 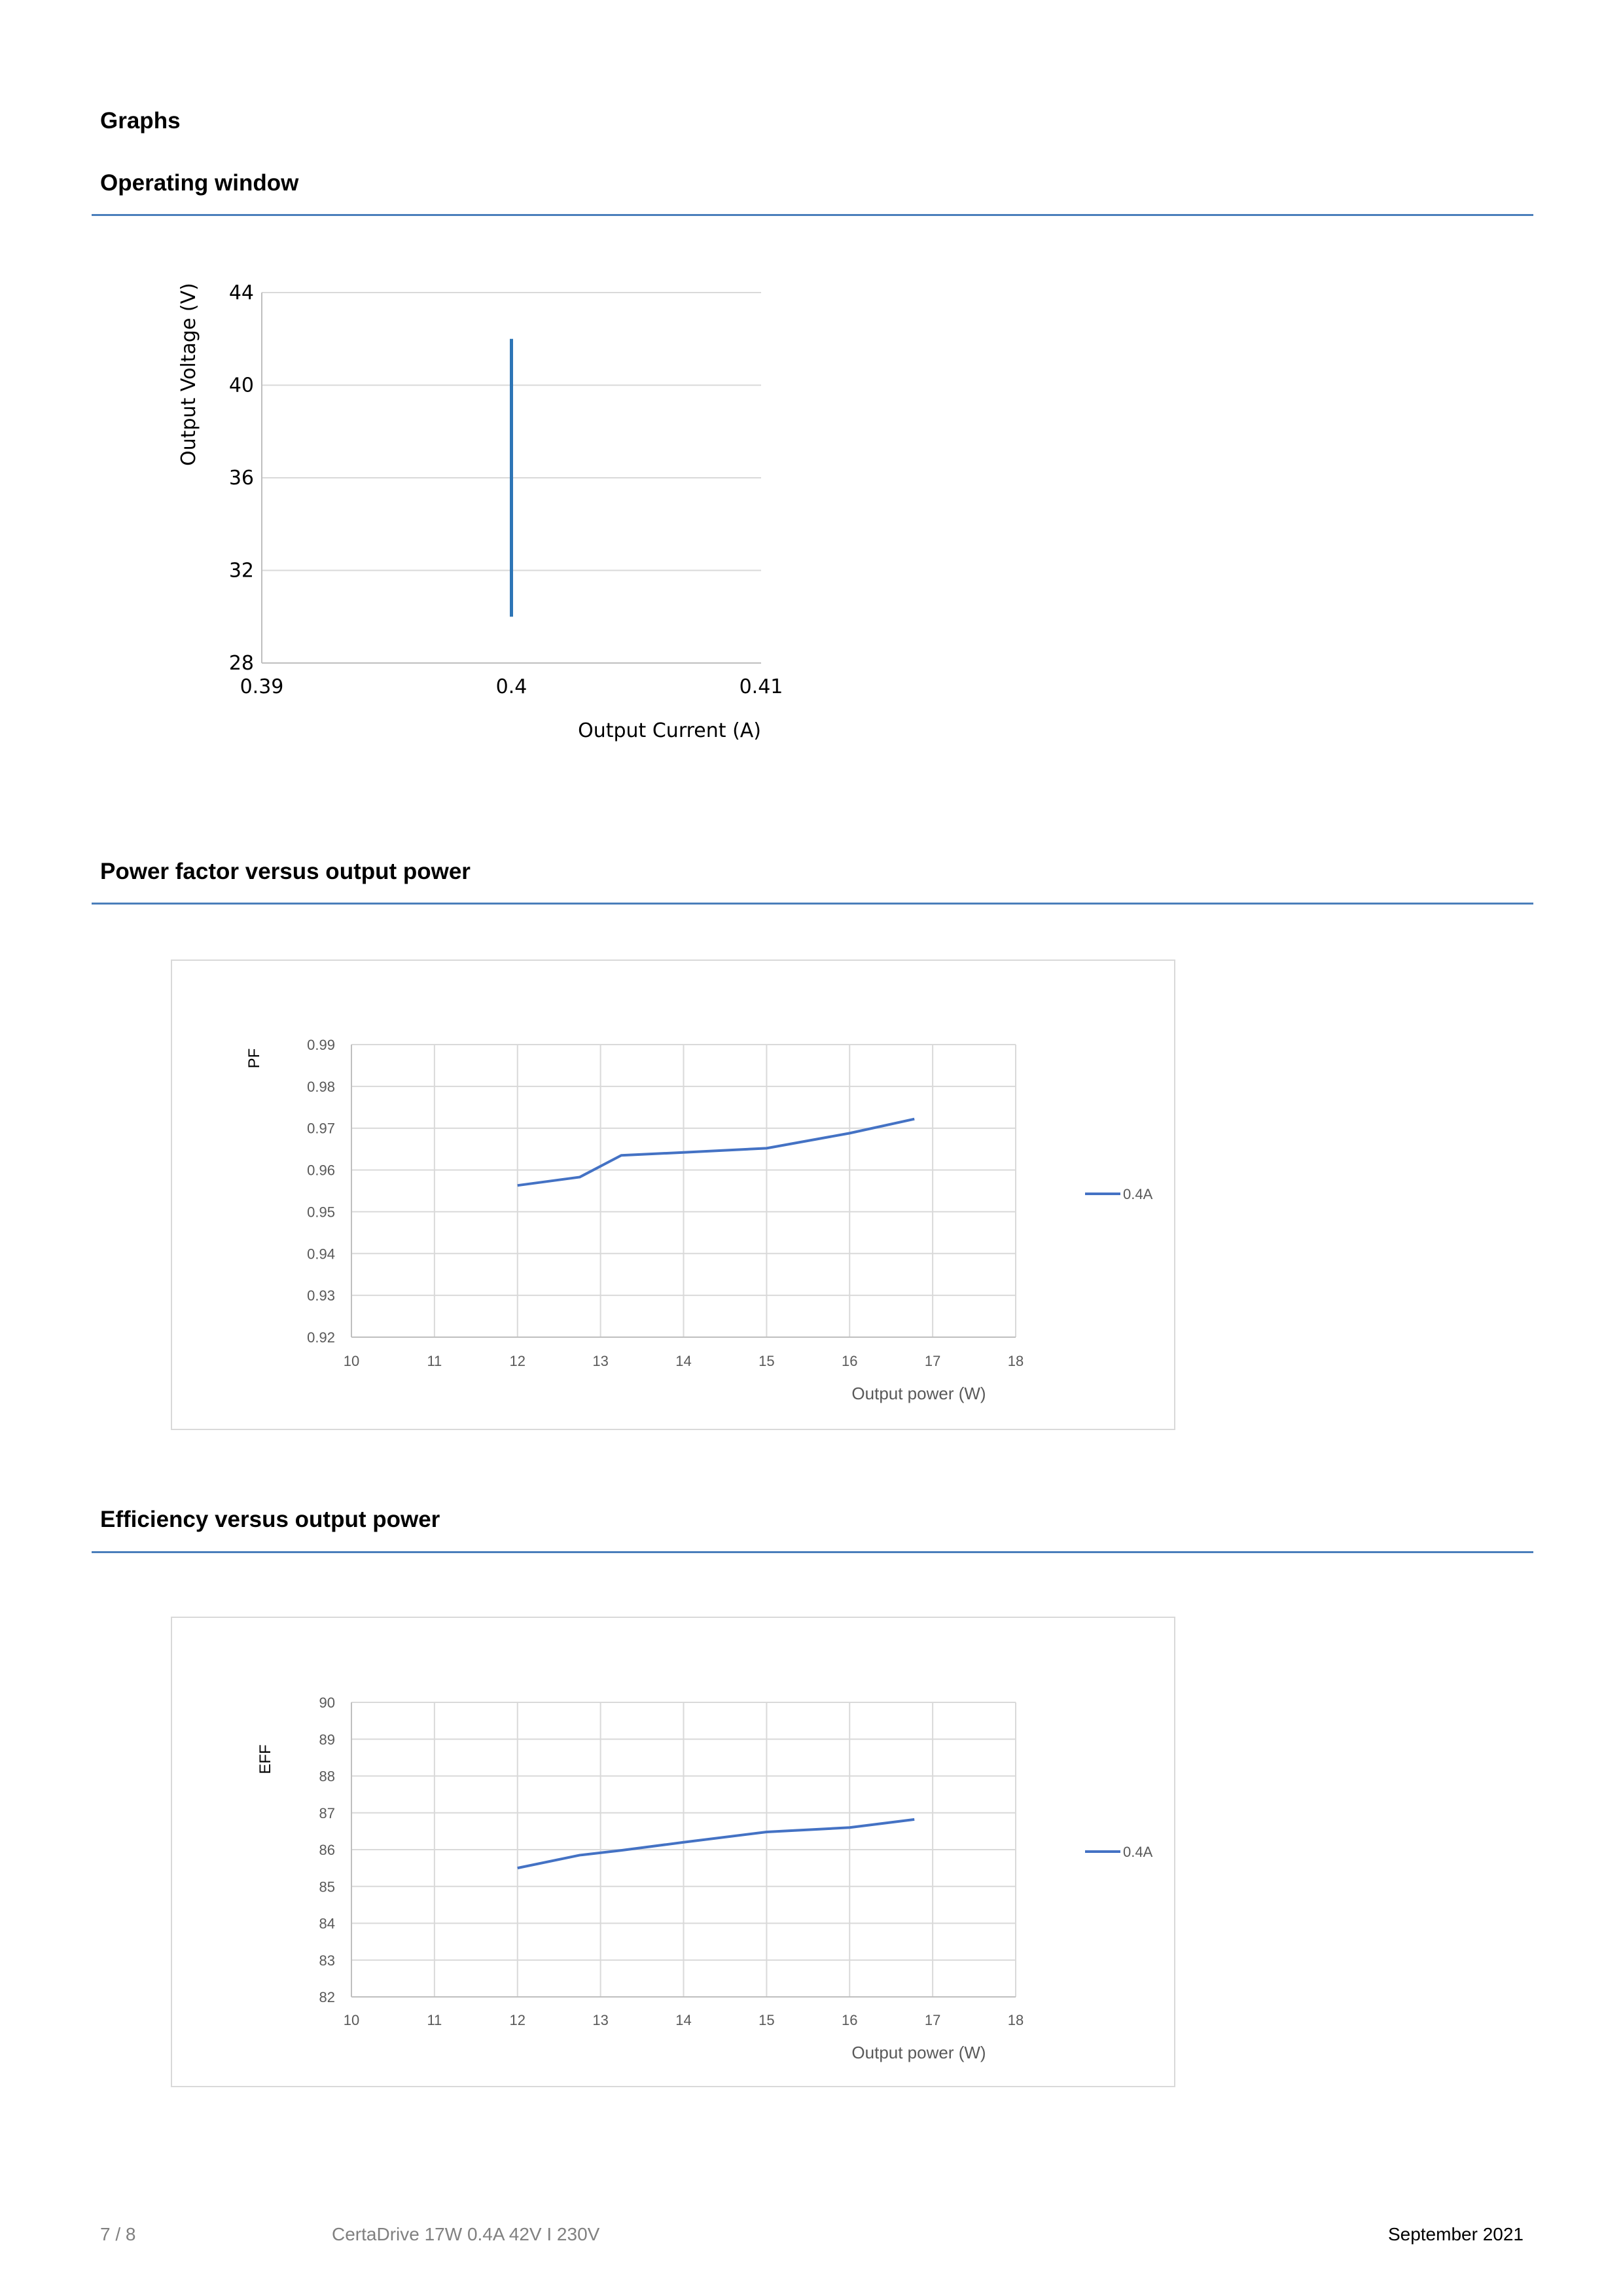 What do you see at coordinates (321, 1337) in the screenshot?
I see `y-tick-label: 0.92` at bounding box center [321, 1337].